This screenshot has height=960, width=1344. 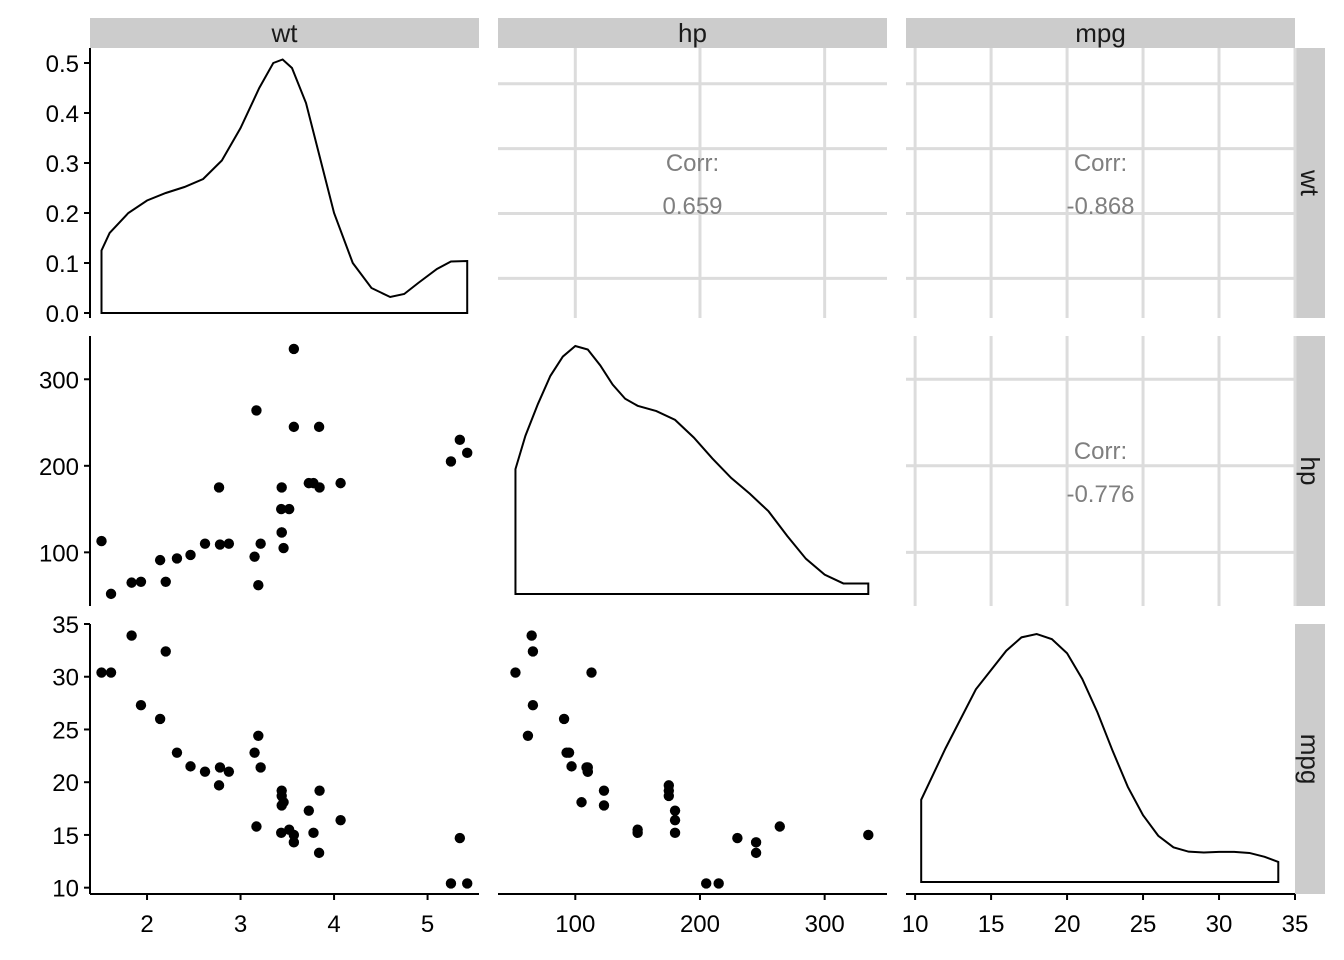 I want to click on strip-col-label-hp: hp, so click(x=692, y=33).